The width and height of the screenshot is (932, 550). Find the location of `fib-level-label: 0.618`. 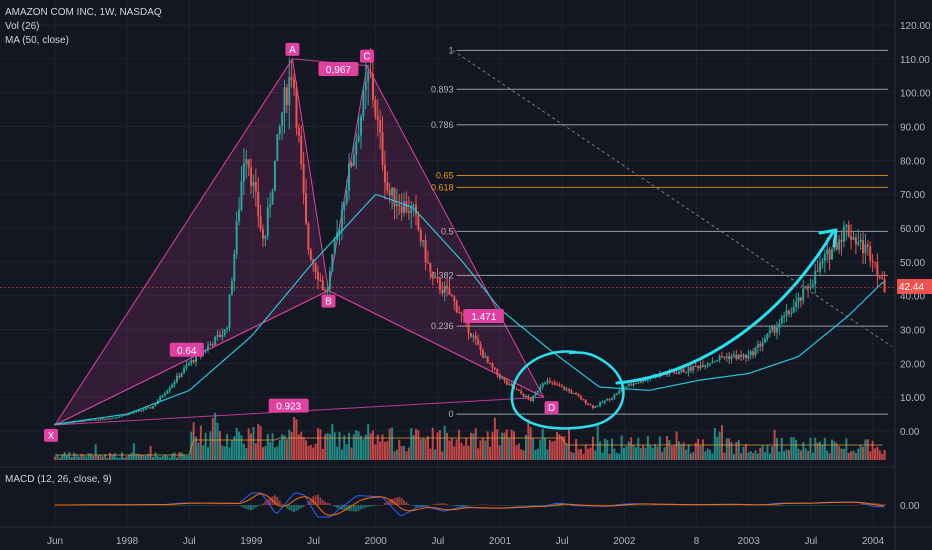

fib-level-label: 0.618 is located at coordinates (442, 187).